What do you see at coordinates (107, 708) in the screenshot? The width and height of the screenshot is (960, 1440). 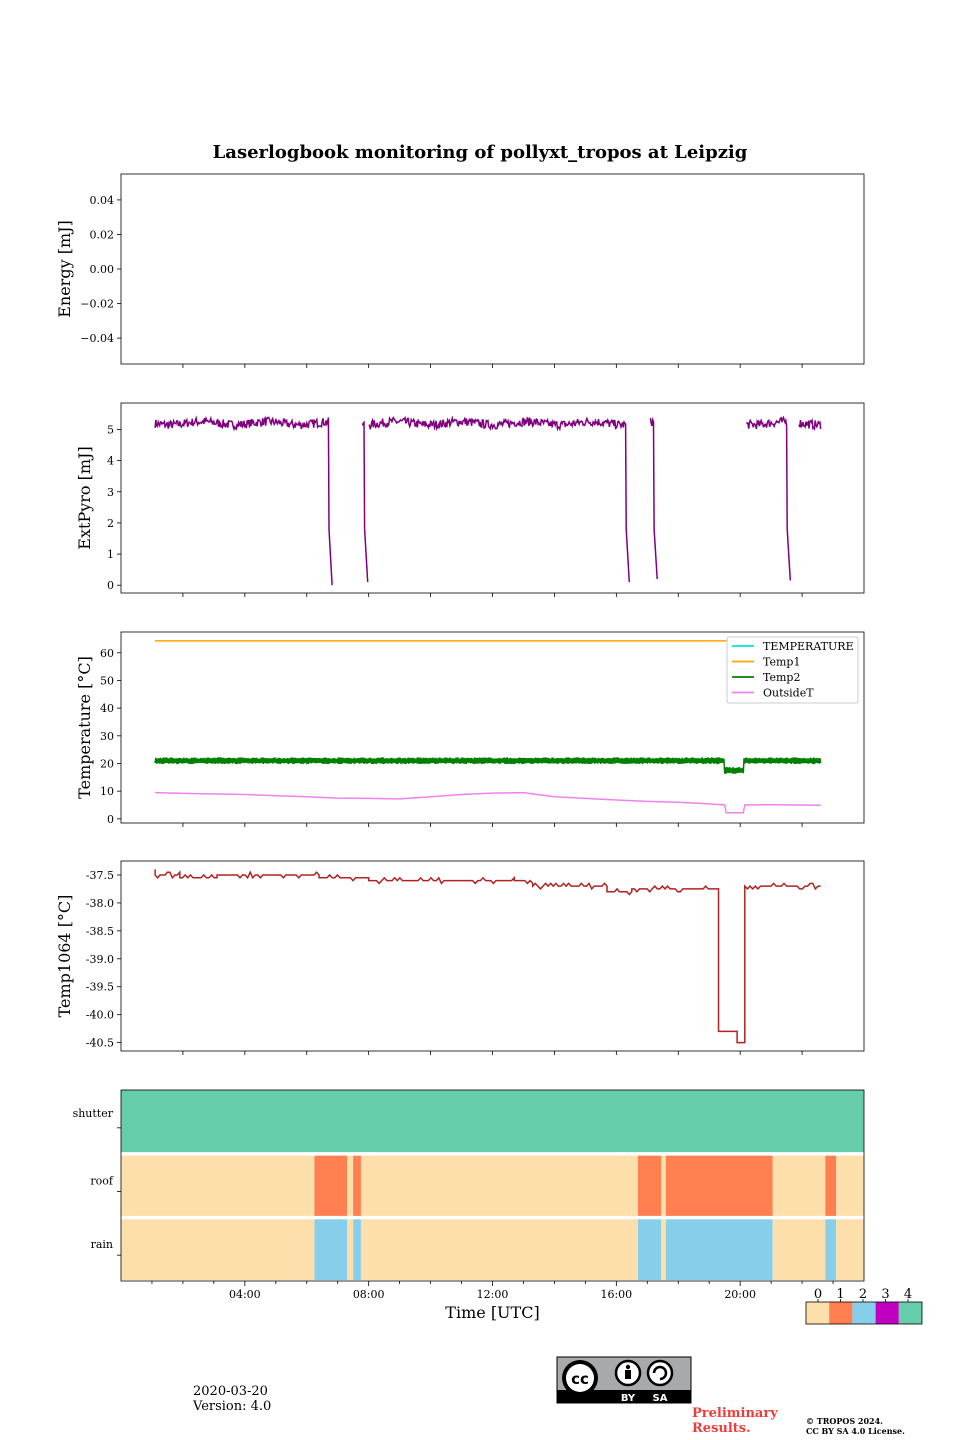 I see `y-tick-label: 40` at bounding box center [107, 708].